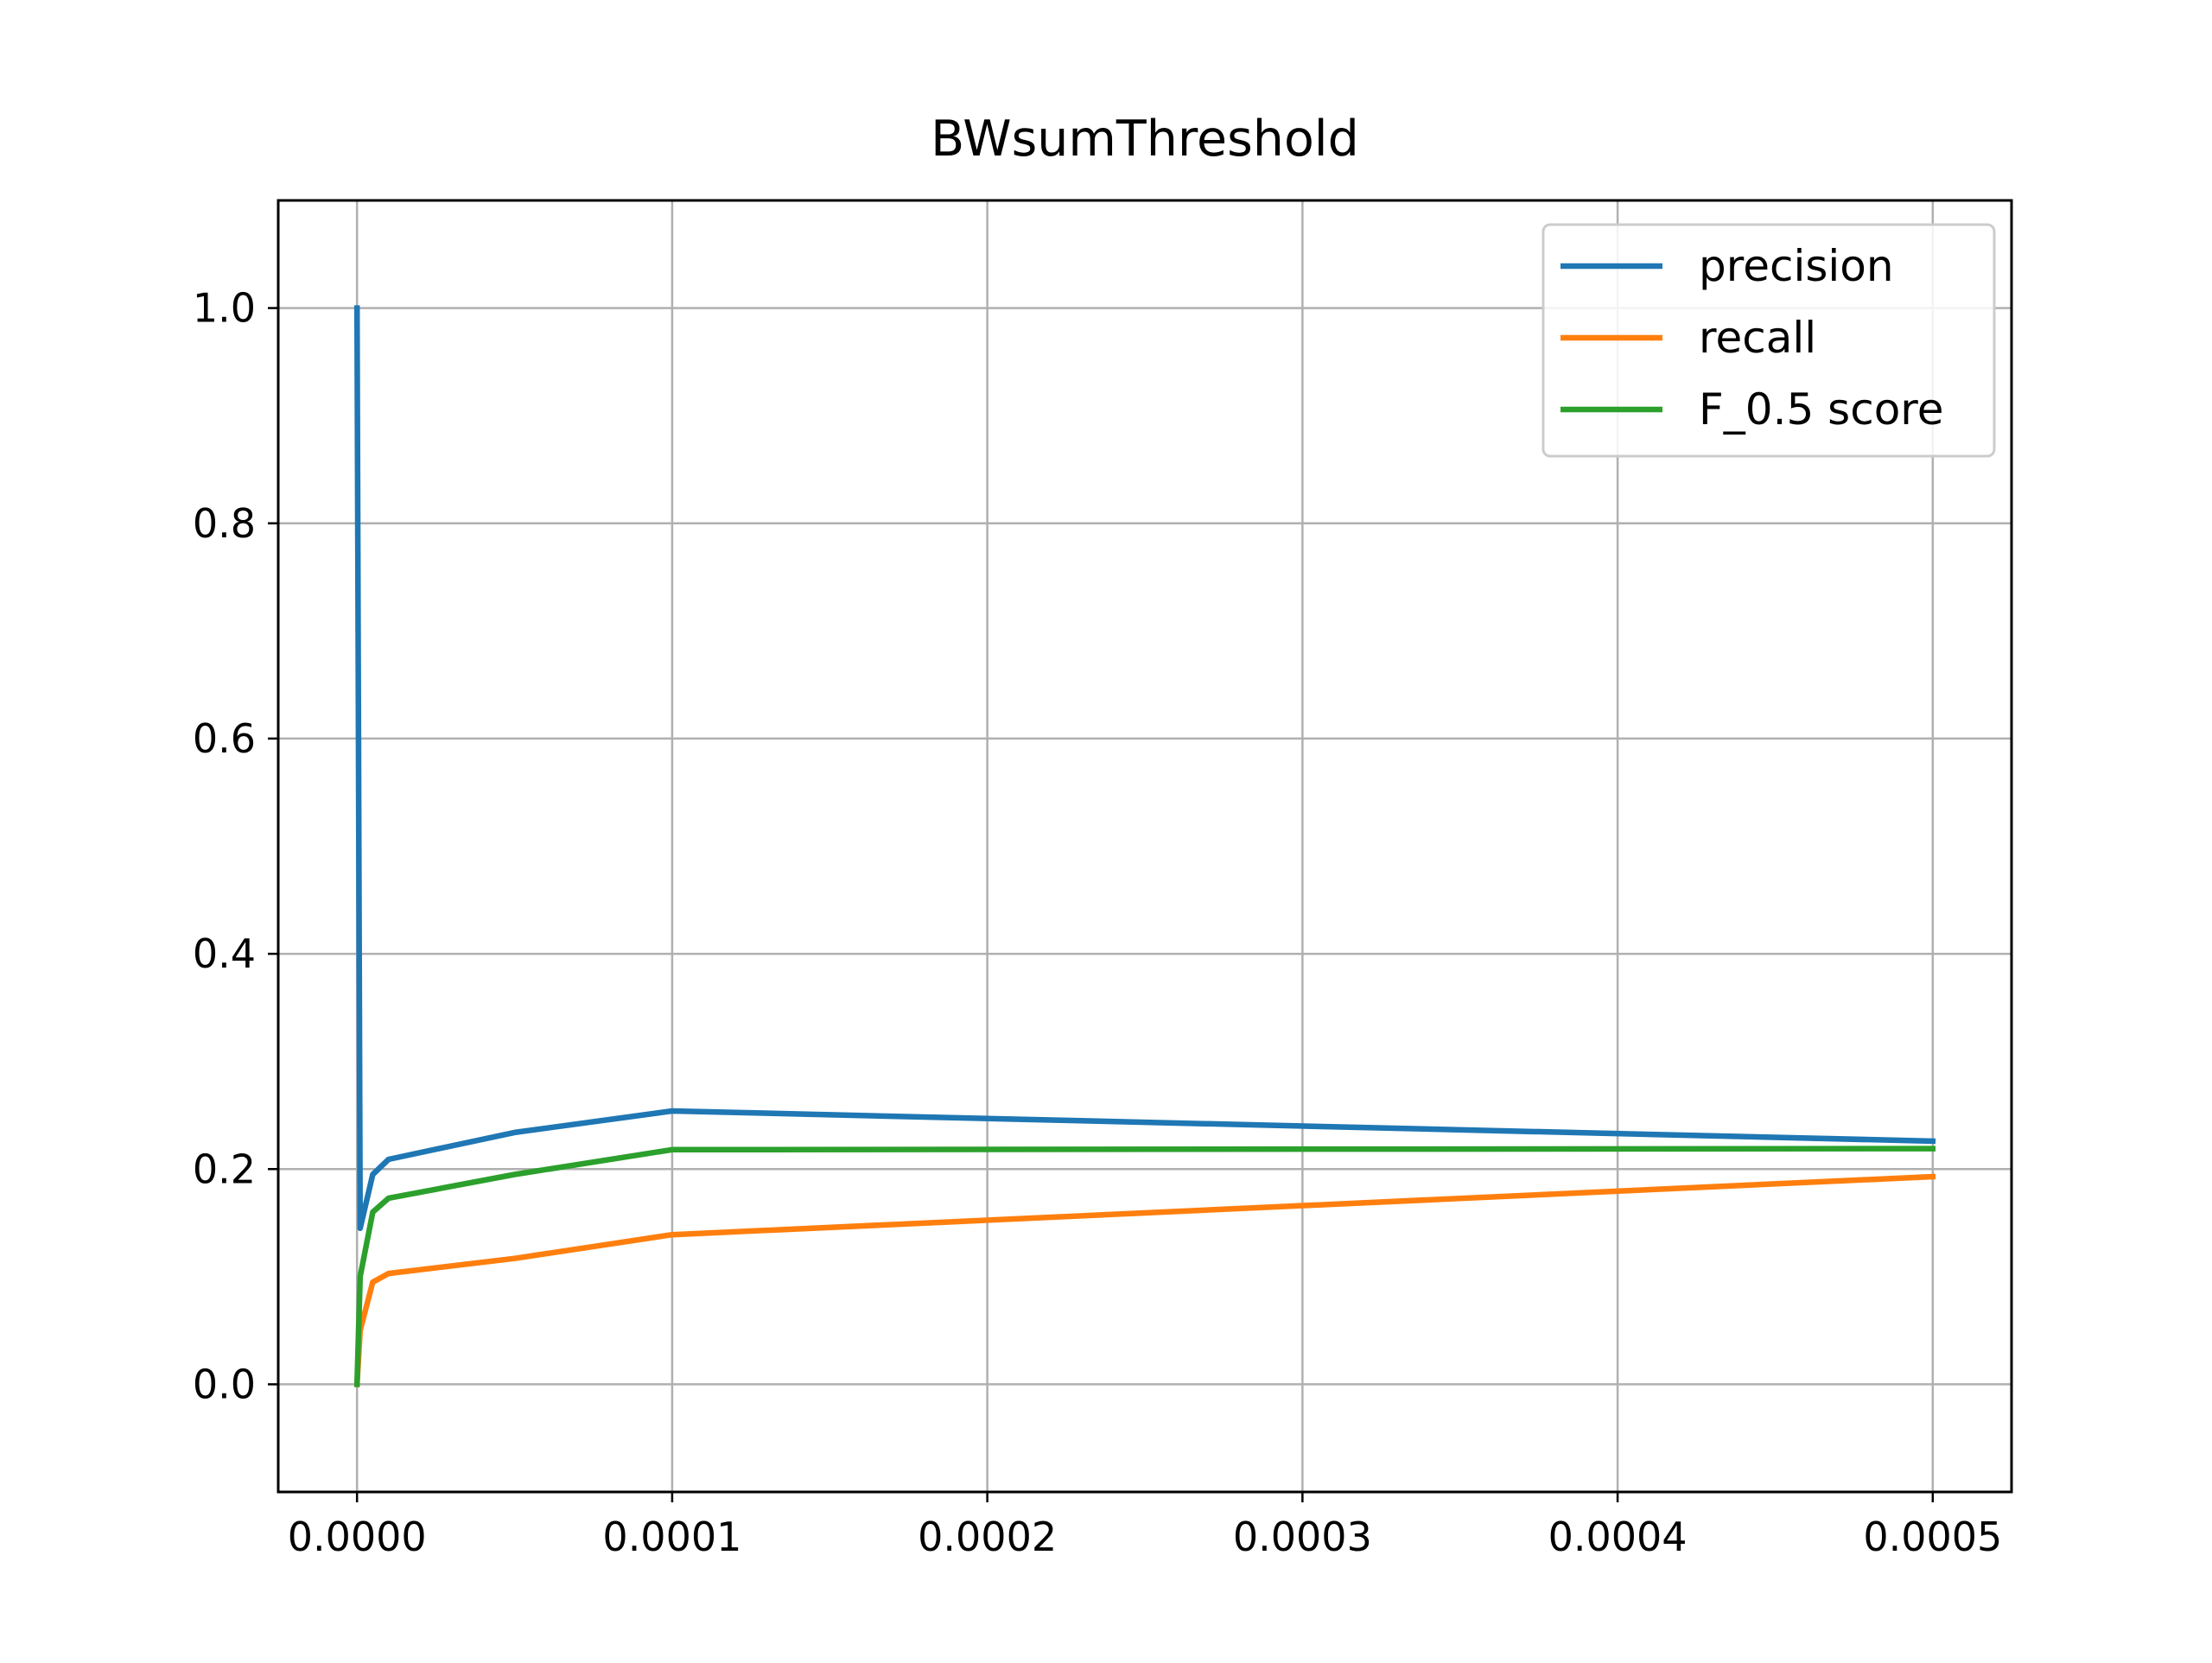  What do you see at coordinates (1757, 338) in the screenshot?
I see `legend-label: recall` at bounding box center [1757, 338].